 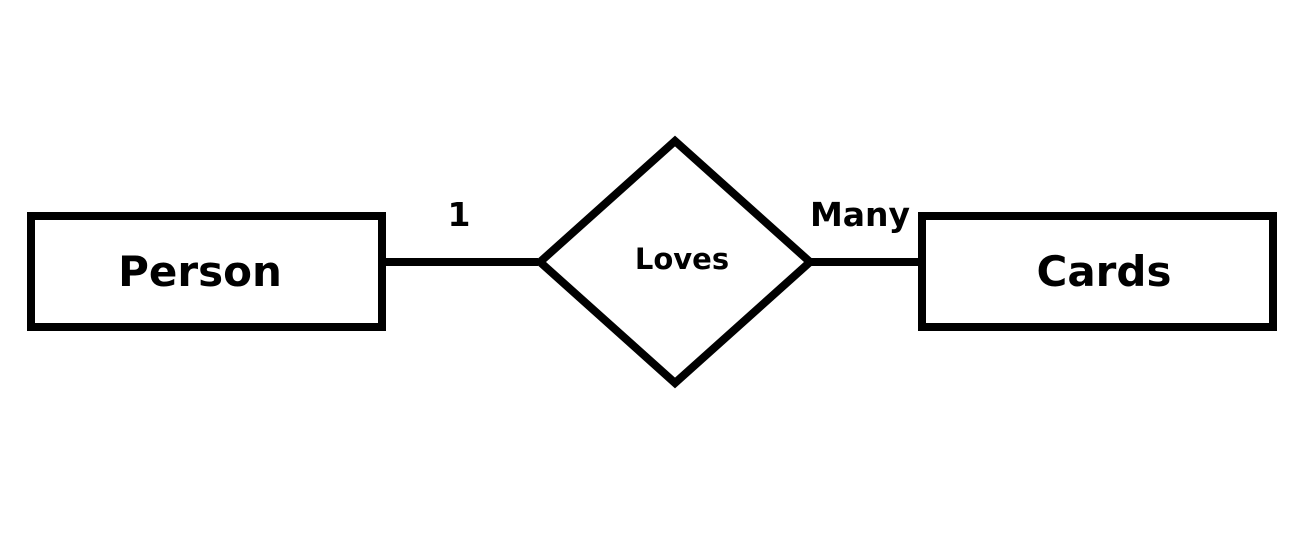 I want to click on entity-cards: Cards, so click(x=1097, y=271).